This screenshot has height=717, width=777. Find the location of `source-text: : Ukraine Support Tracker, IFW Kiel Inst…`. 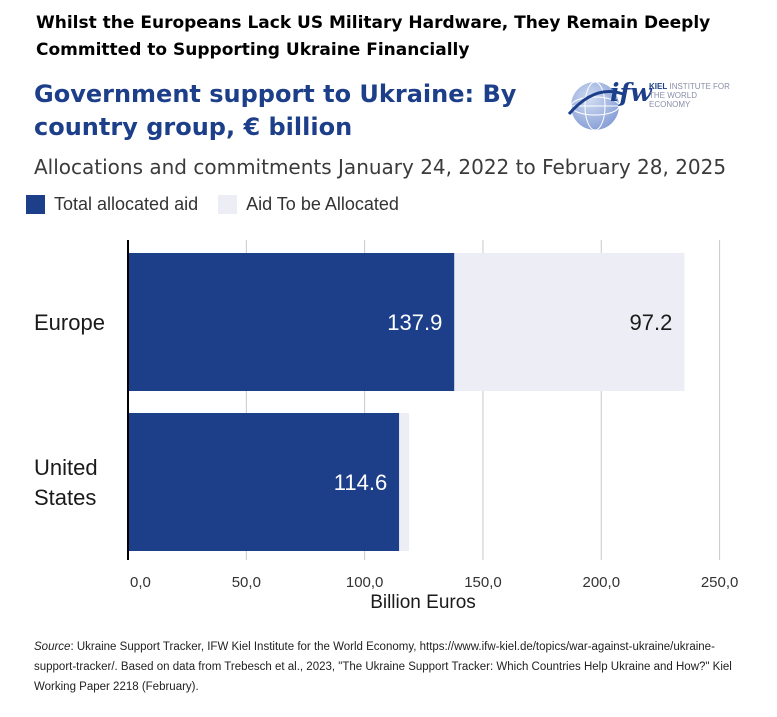

source-text: : Ukraine Support Tracker, IFW Kiel Inst… is located at coordinates (383, 667).